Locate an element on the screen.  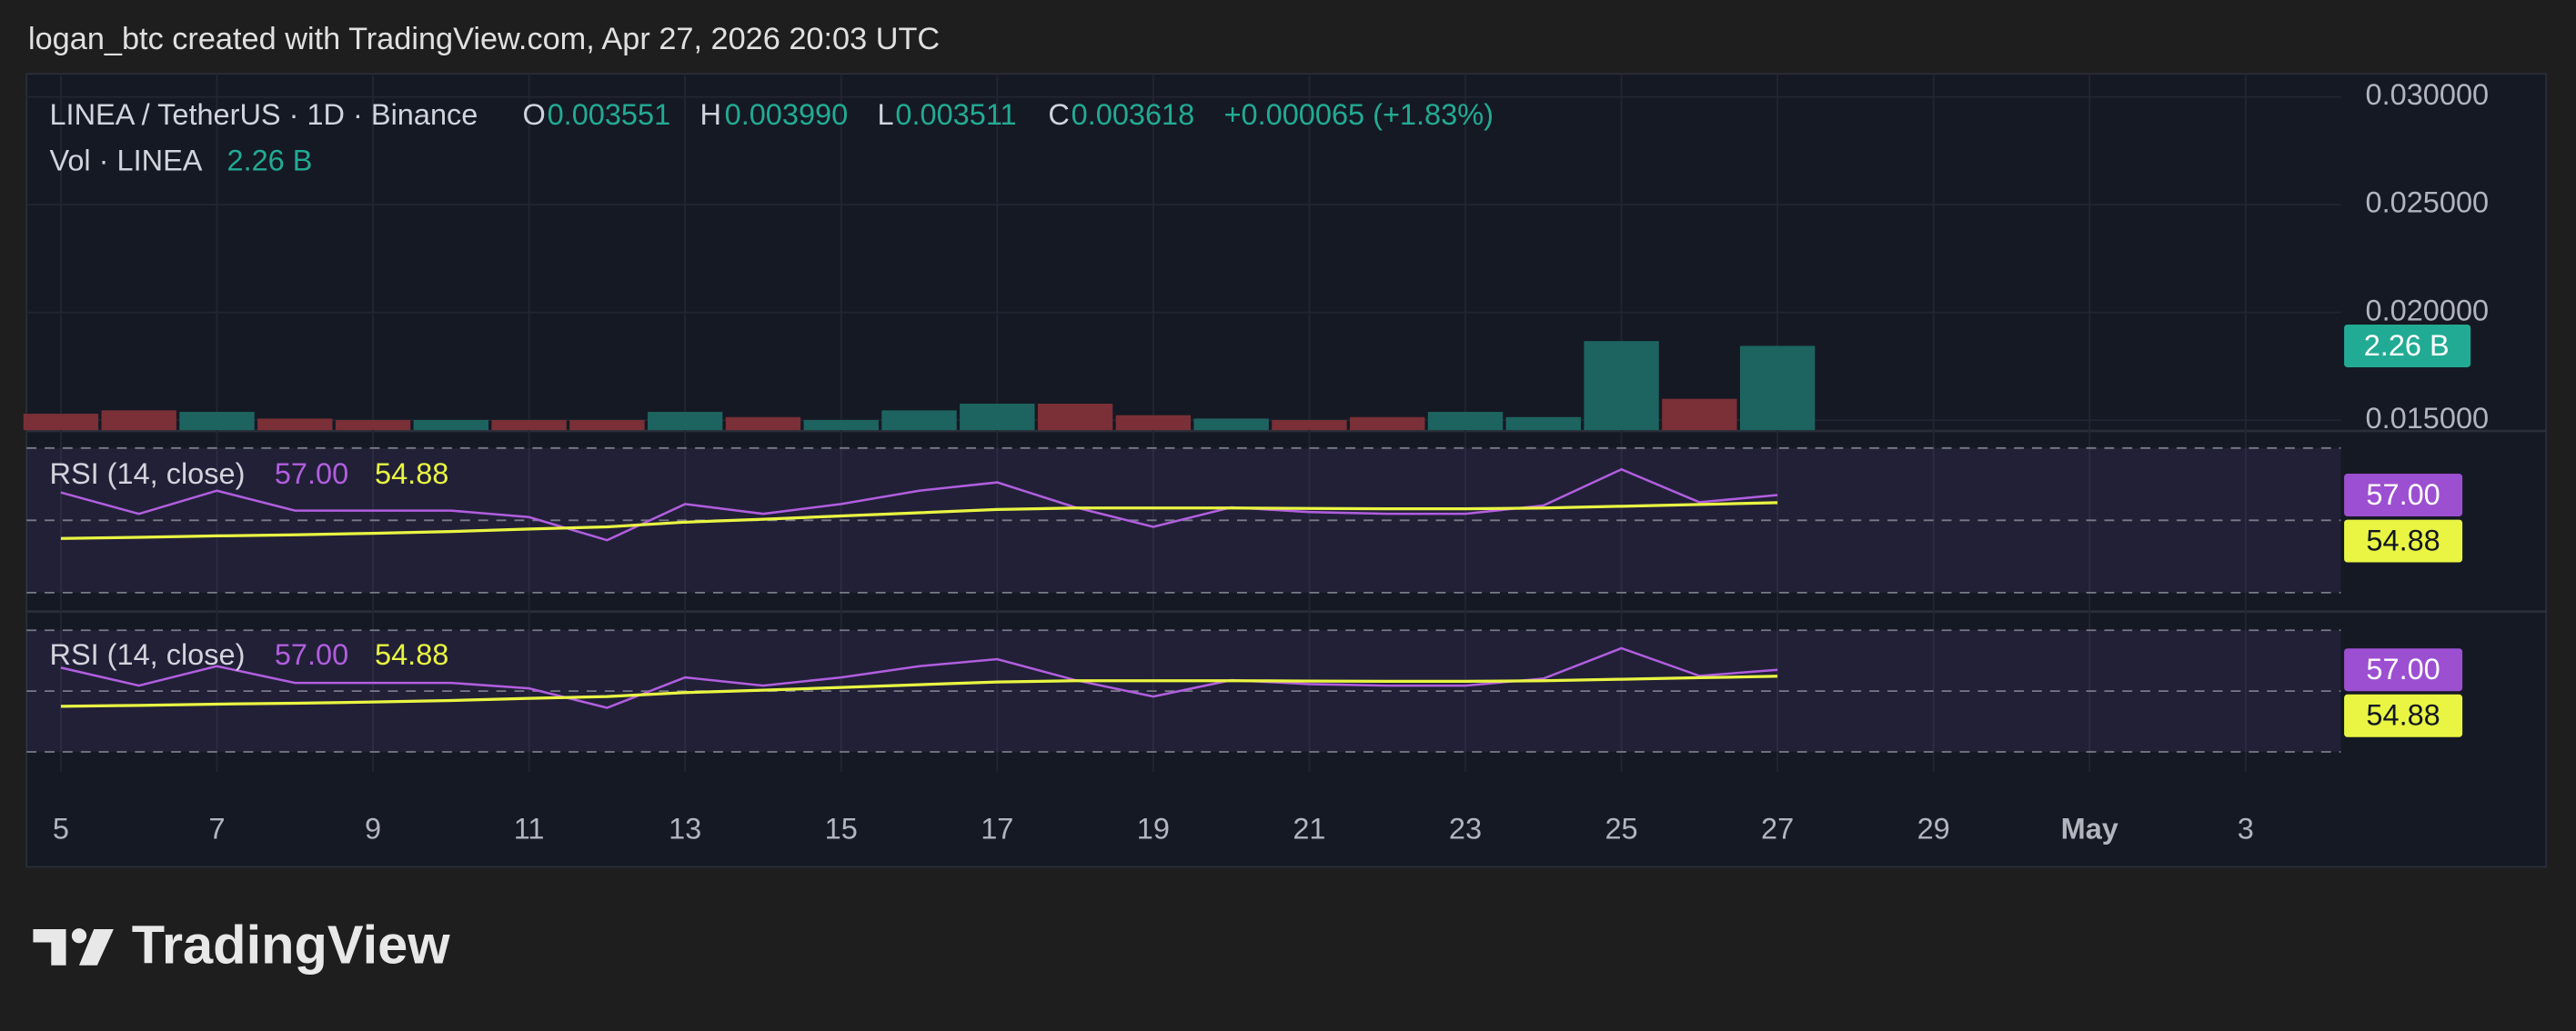
y-tick-label: 0.025000 is located at coordinates (2428, 202).